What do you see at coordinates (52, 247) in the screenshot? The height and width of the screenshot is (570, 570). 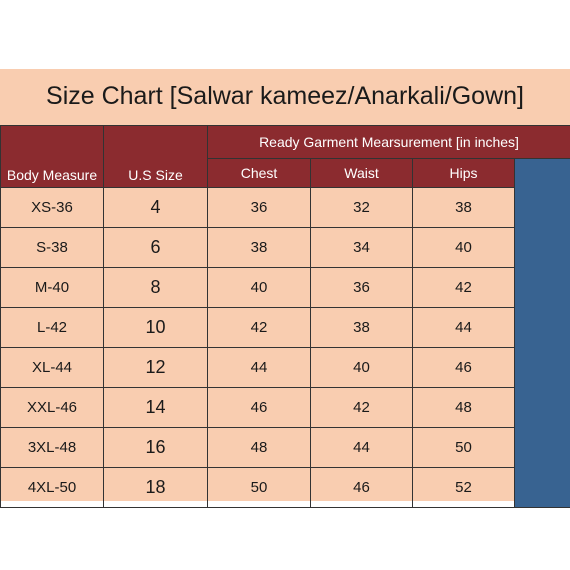 I see `body-measure-cell: S-38` at bounding box center [52, 247].